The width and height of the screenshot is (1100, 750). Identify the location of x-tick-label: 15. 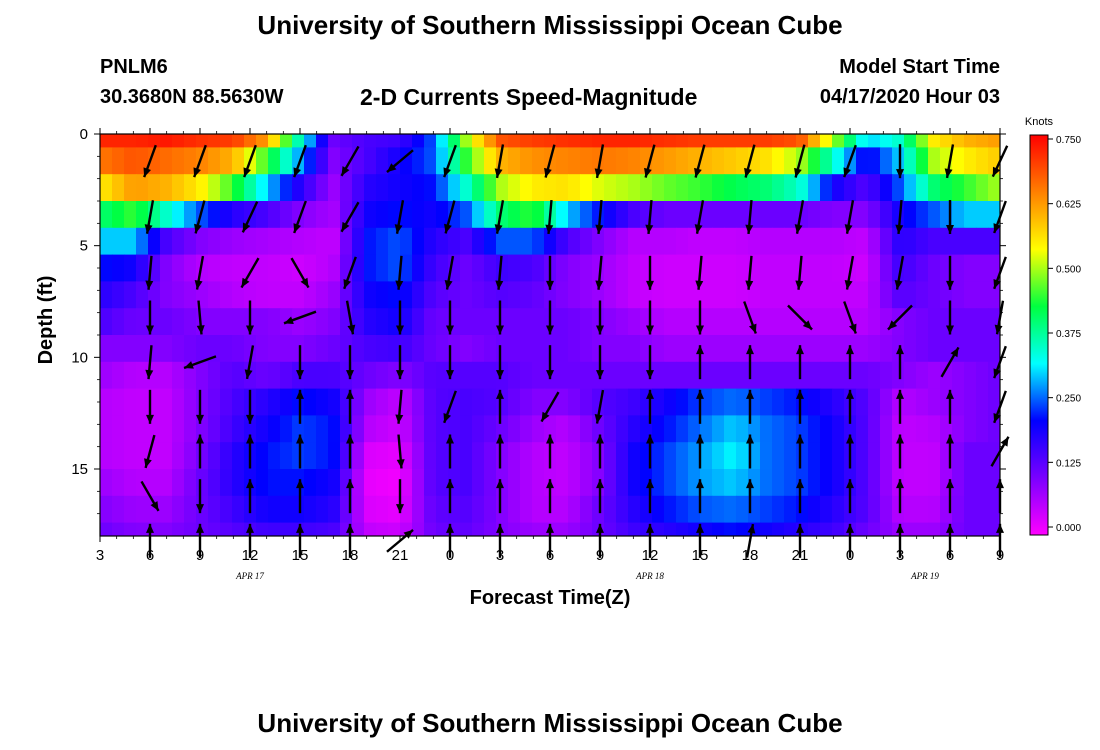
(700, 555).